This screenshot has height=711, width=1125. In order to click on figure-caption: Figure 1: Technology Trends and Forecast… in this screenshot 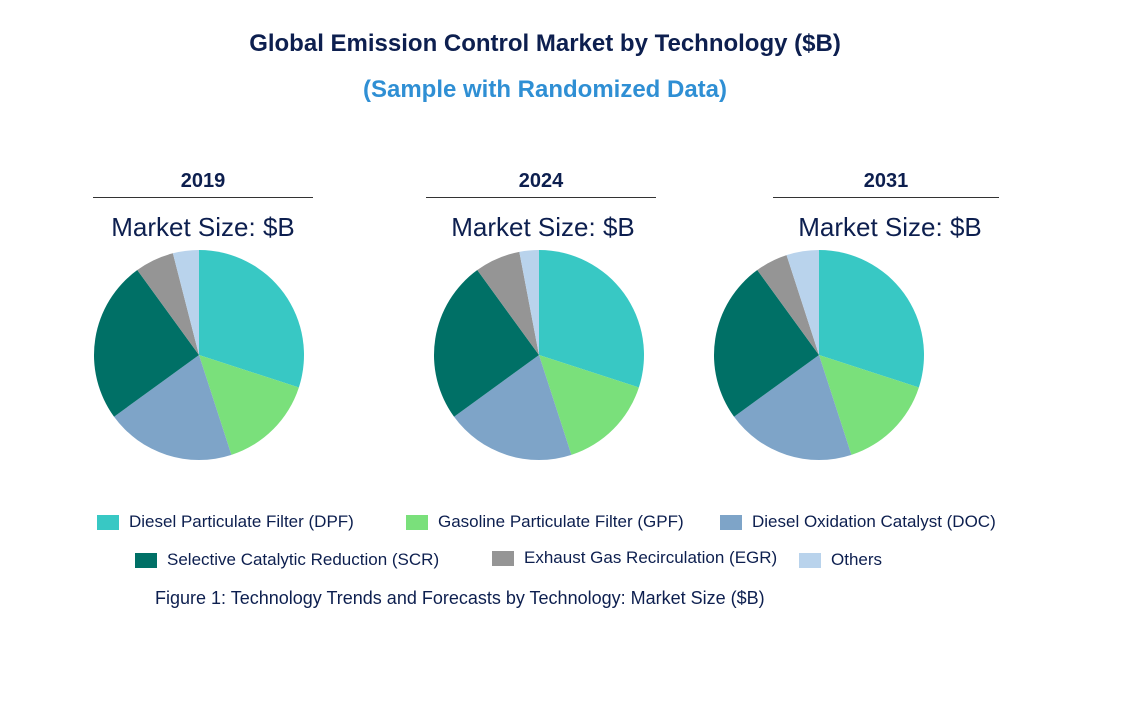, I will do `click(460, 598)`.